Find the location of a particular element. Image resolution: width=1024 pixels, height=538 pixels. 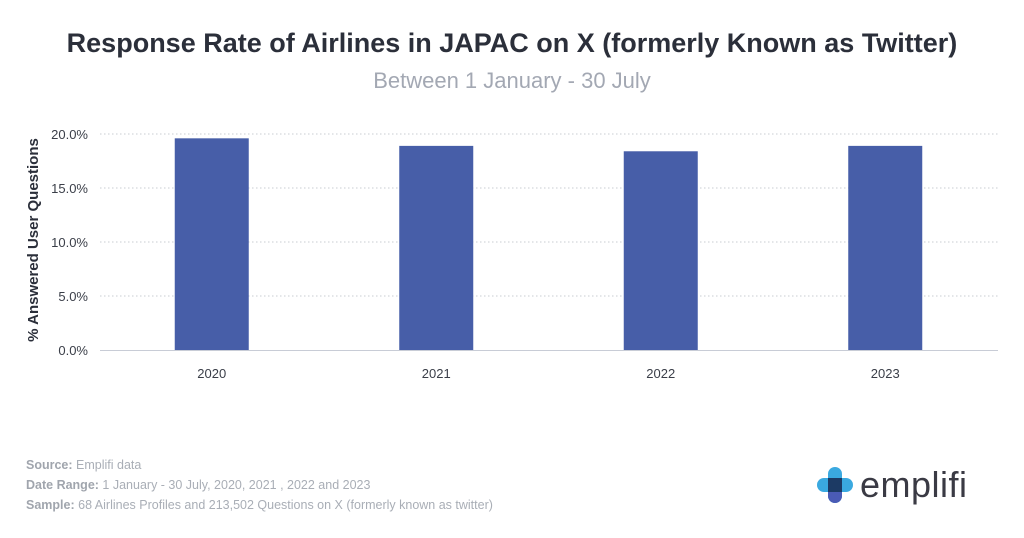

footer-source: Source: Emplifi data is located at coordinates (84, 465).